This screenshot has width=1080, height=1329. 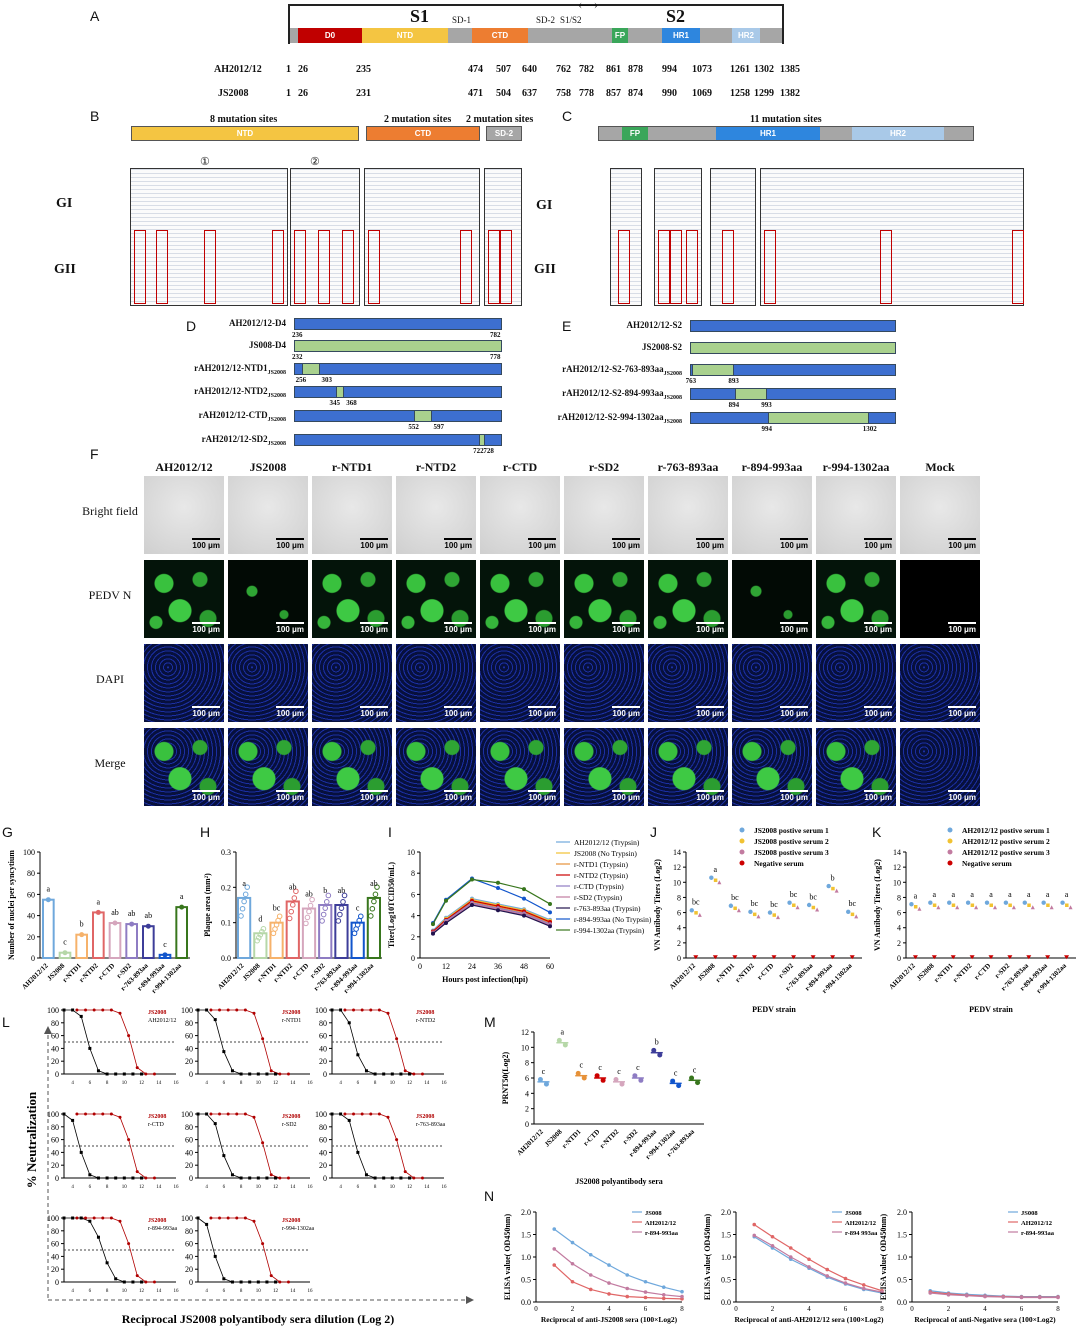 What do you see at coordinates (411, 852) in the screenshot?
I see `i-y-tick-label: 10` at bounding box center [411, 852].